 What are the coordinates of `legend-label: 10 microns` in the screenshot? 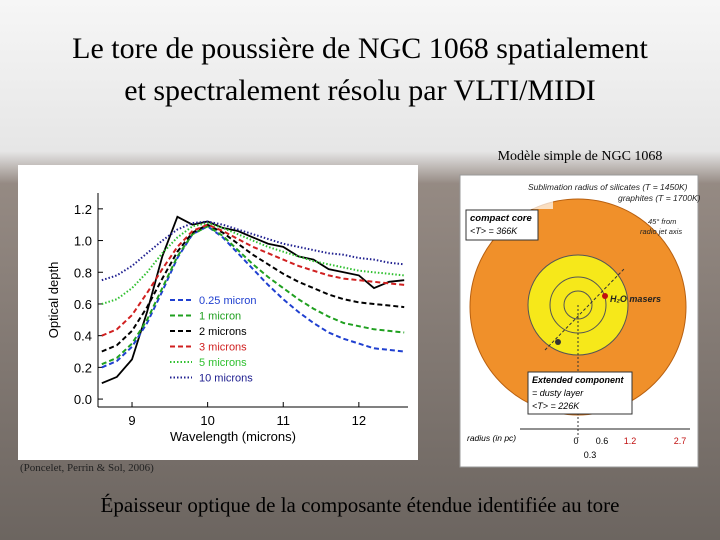 It's located at (226, 379).